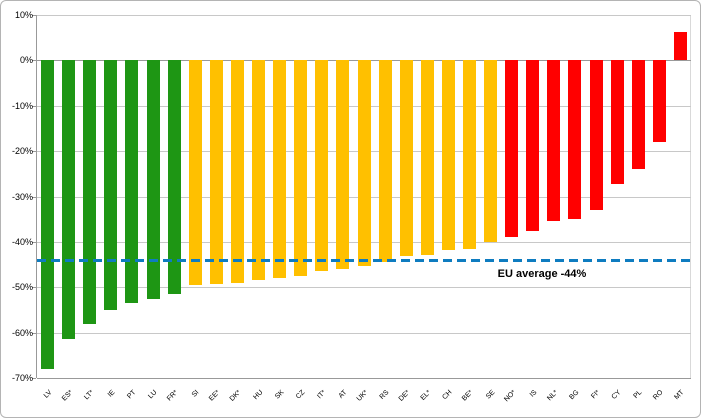 This screenshot has height=418, width=701. Describe the element at coordinates (173, 396) in the screenshot. I see `x-axis-label: FR*` at that location.